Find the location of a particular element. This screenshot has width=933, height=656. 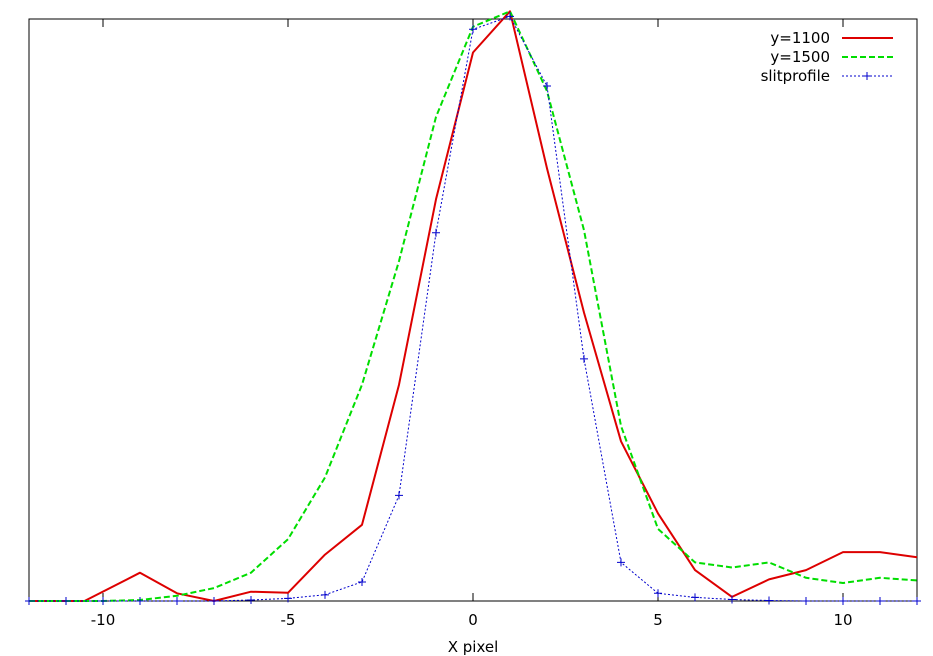

legend-label: slitprofile is located at coordinates (795, 76).